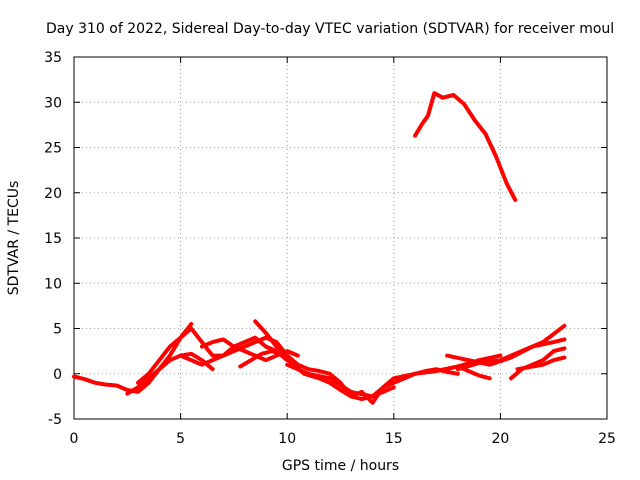 Image resolution: width=640 pixels, height=480 pixels. I want to click on x-tick-label: 15, so click(394, 439).